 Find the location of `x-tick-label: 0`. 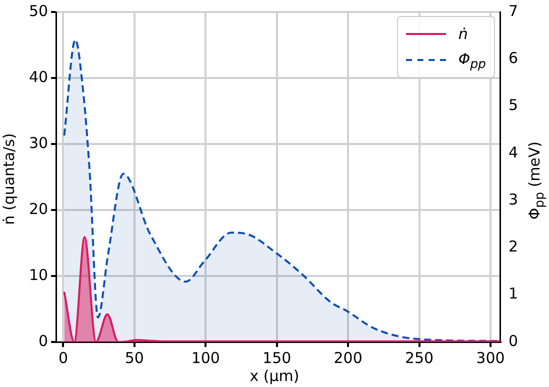

x-tick-label: 0 is located at coordinates (63, 357).